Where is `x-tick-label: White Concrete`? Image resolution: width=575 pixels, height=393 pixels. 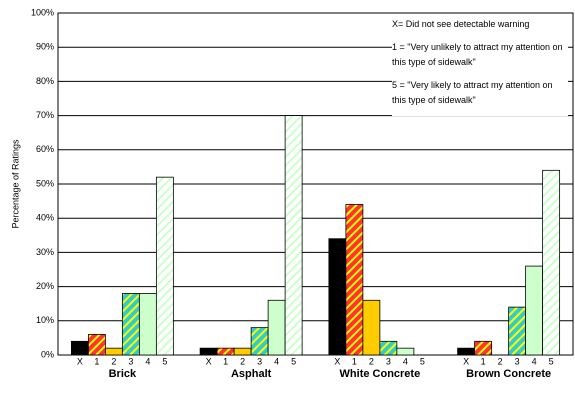
x-tick-label: White Concrete is located at coordinates (380, 374).